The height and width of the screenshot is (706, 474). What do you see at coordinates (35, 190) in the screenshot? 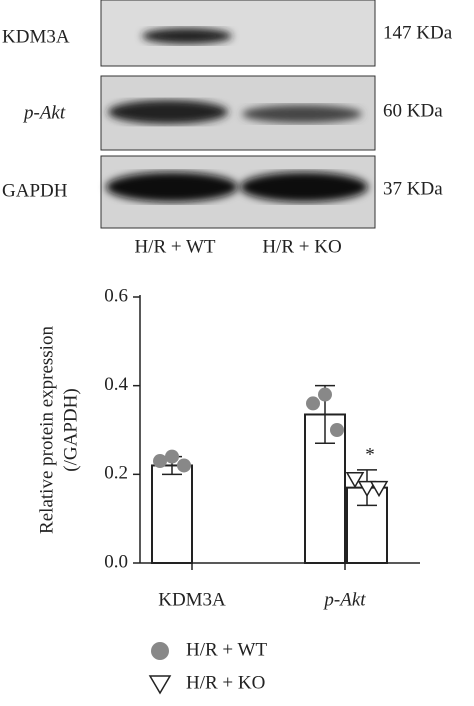
I see `row-label: GAPDH` at bounding box center [35, 190].